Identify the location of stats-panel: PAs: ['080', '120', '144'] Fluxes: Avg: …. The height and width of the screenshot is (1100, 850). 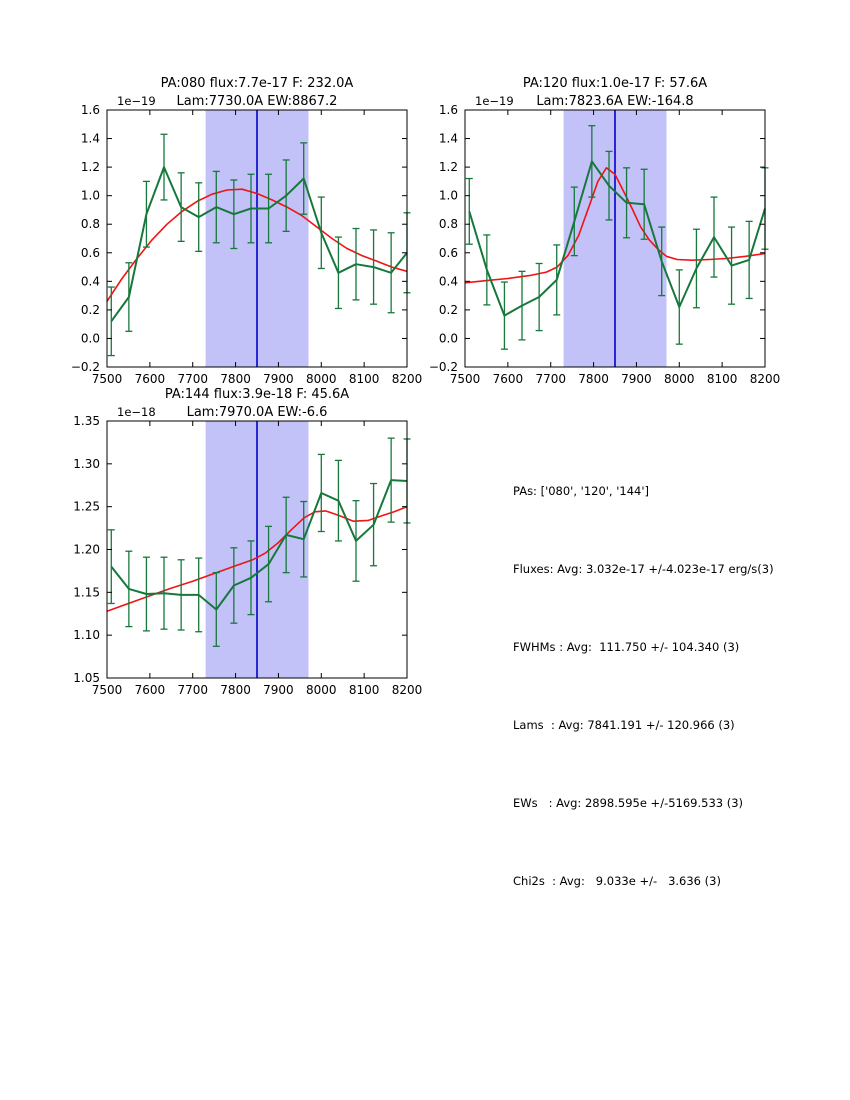
(643, 686).